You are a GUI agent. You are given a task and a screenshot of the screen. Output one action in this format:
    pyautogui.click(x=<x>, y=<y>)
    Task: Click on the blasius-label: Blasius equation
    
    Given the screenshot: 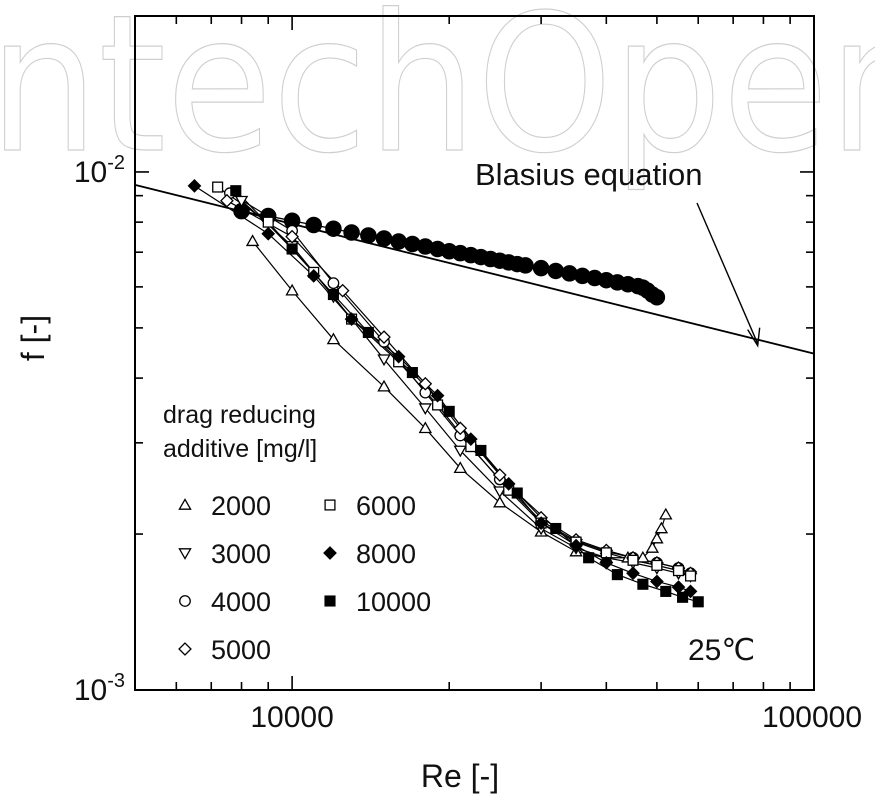 What is the action you would take?
    pyautogui.click(x=589, y=174)
    